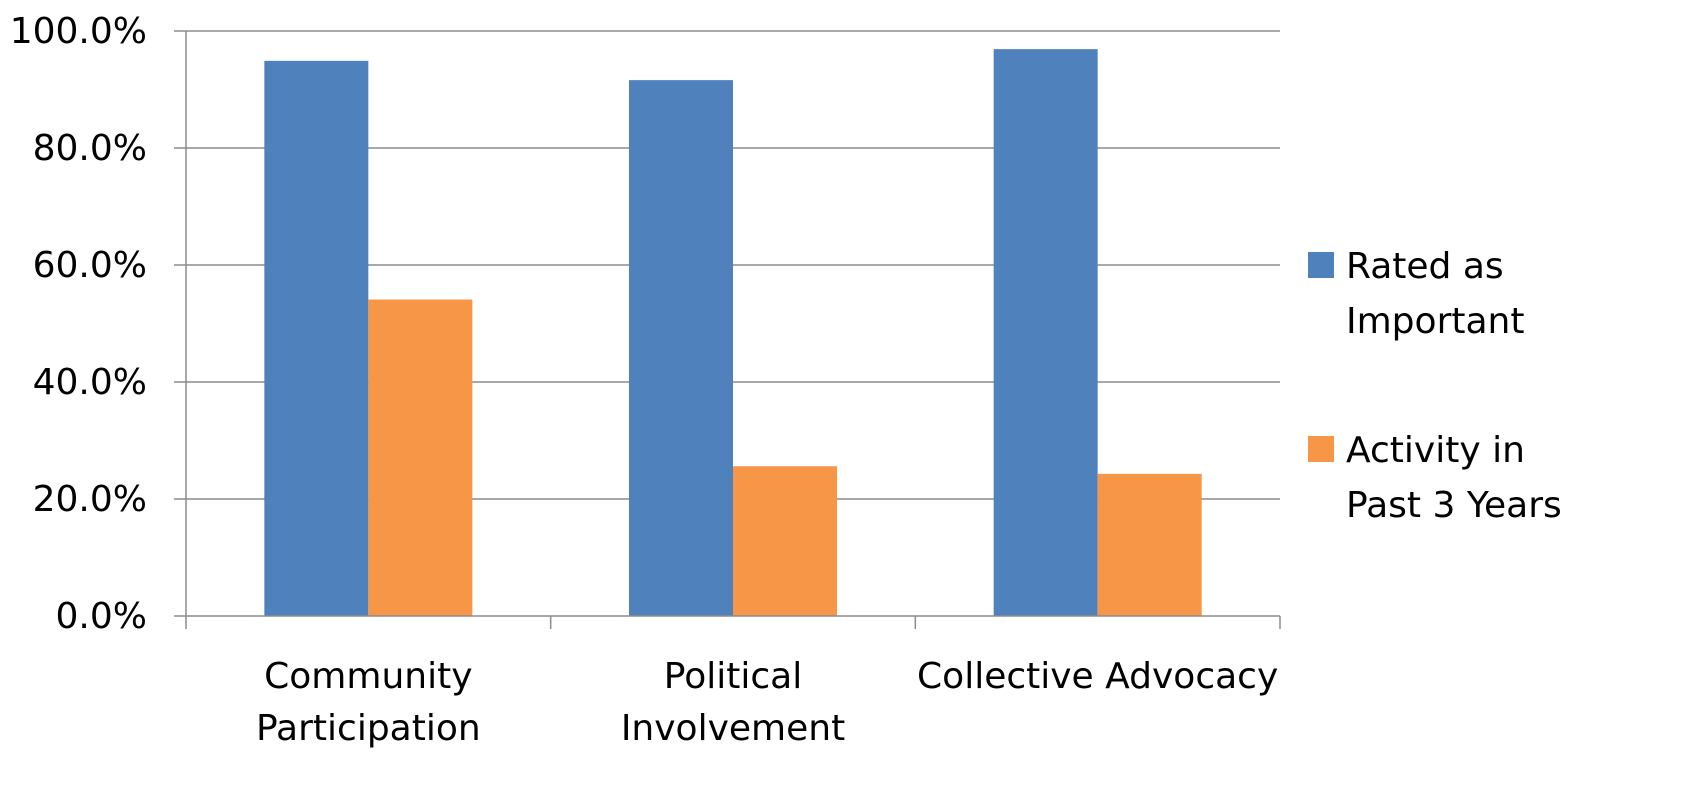 The height and width of the screenshot is (805, 1689). I want to click on legend-label: Rated as Important, so click(1435, 294).